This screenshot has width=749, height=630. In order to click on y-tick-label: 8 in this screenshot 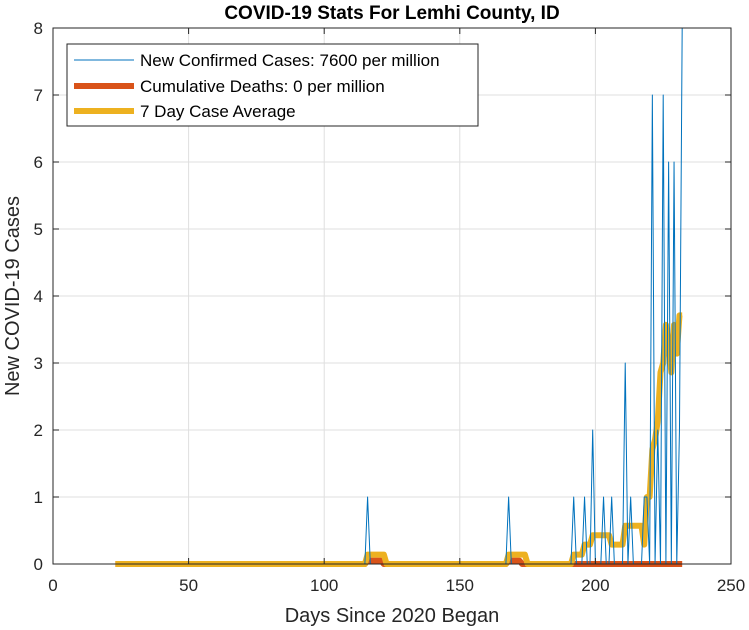, I will do `click(38, 28)`.